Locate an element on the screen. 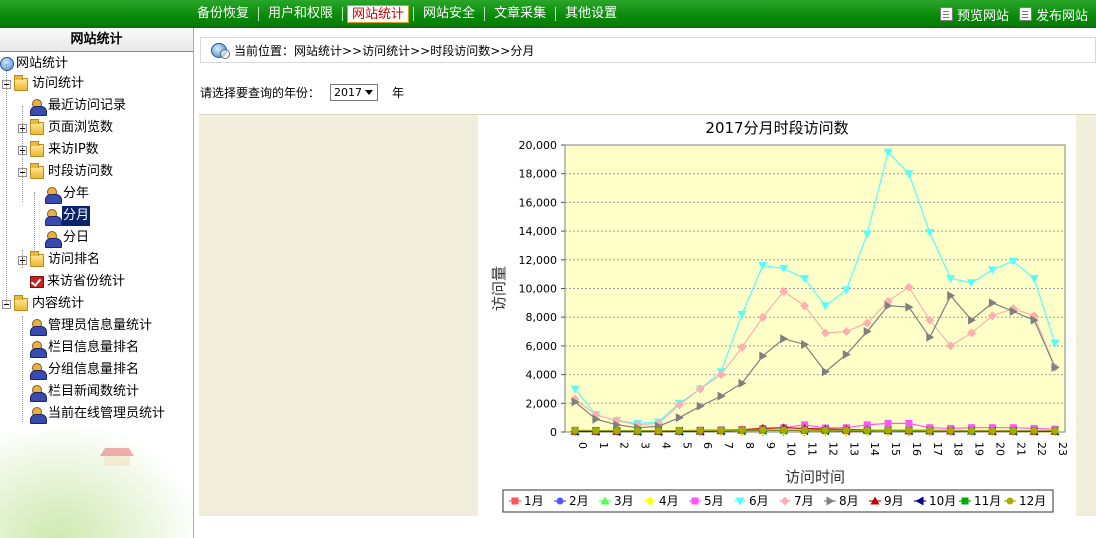  legend-label: 6月 is located at coordinates (759, 501).